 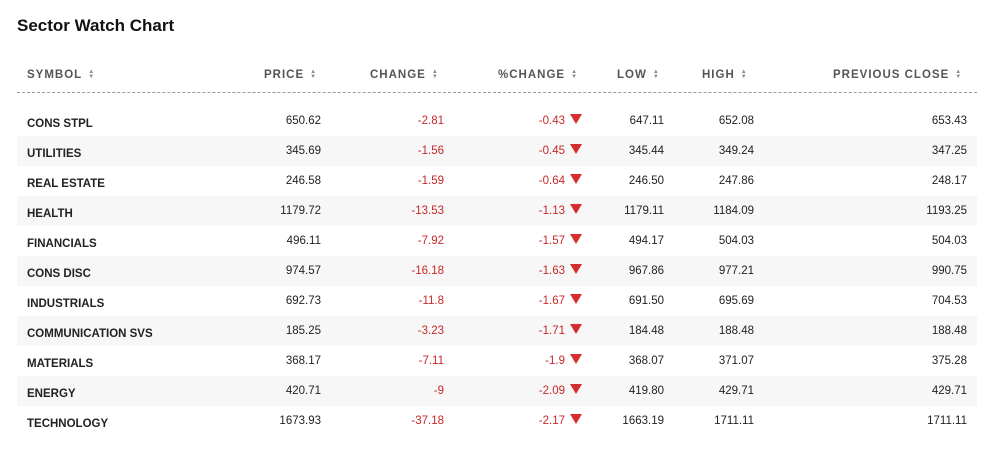 What do you see at coordinates (638, 75) in the screenshot?
I see `column-header-low: LOW ▲ ▼` at bounding box center [638, 75].